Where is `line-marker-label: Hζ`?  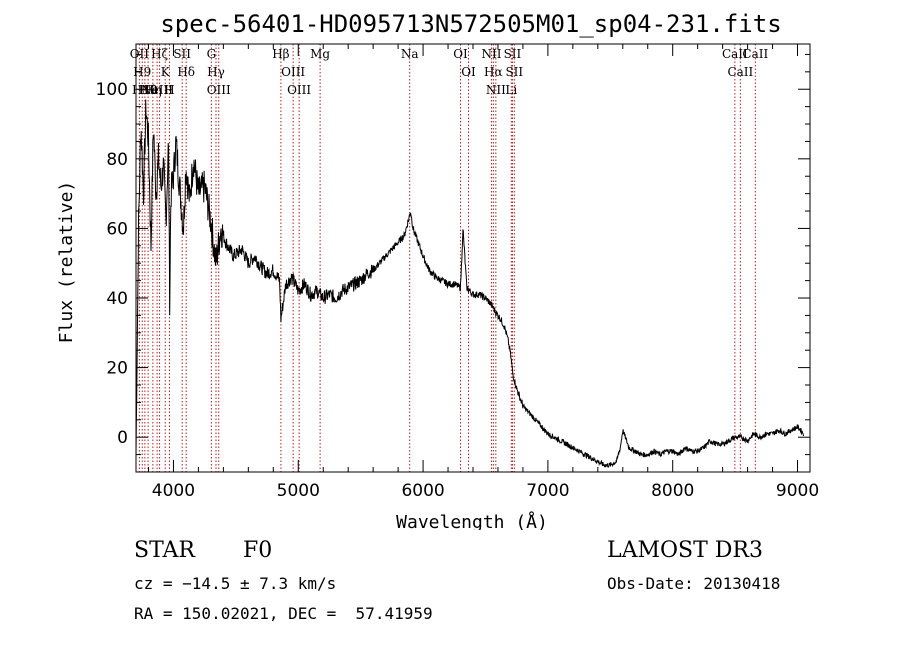 line-marker-label: Hζ is located at coordinates (159, 54).